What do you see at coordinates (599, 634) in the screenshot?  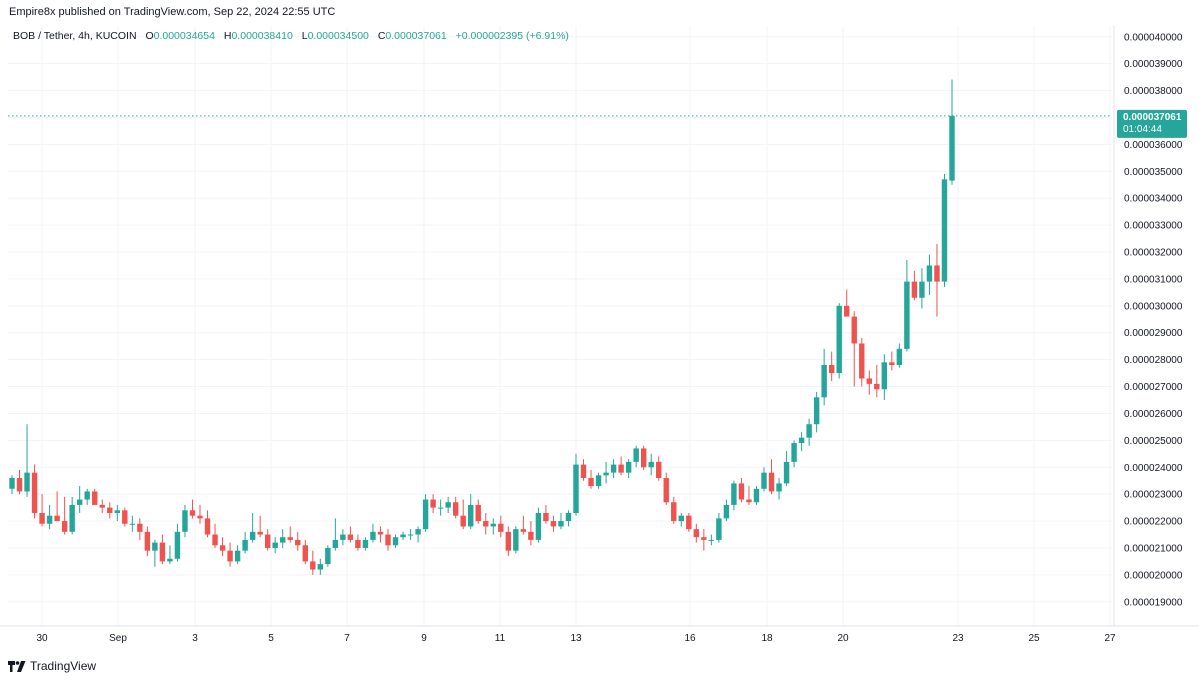 I see `time-axis: 30 Sep 3 5 7 9 11 13 16 18 20 23 25 27` at bounding box center [599, 634].